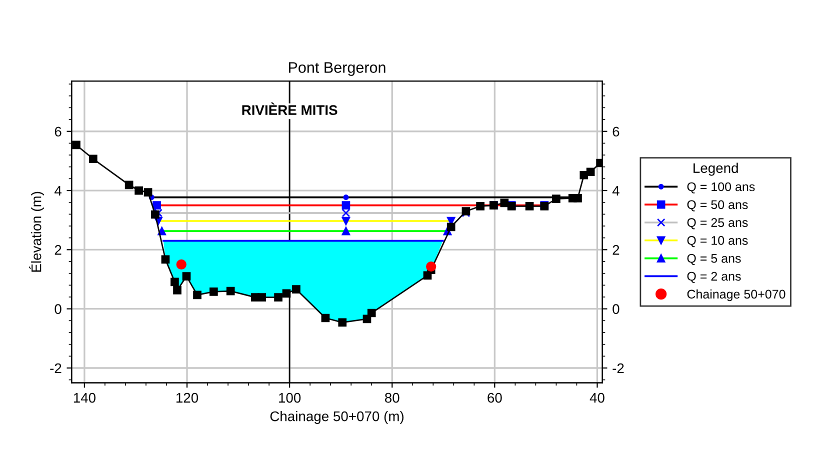  I want to click on legend-label: Chainage 50+070, so click(736, 295).